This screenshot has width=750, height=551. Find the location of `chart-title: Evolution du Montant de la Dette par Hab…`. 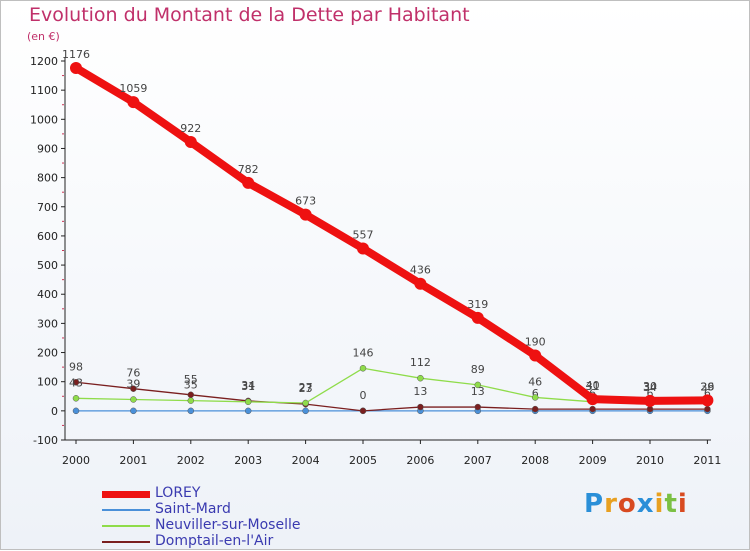

chart-title: Evolution du Montant de la Dette par Hab… is located at coordinates (249, 15).